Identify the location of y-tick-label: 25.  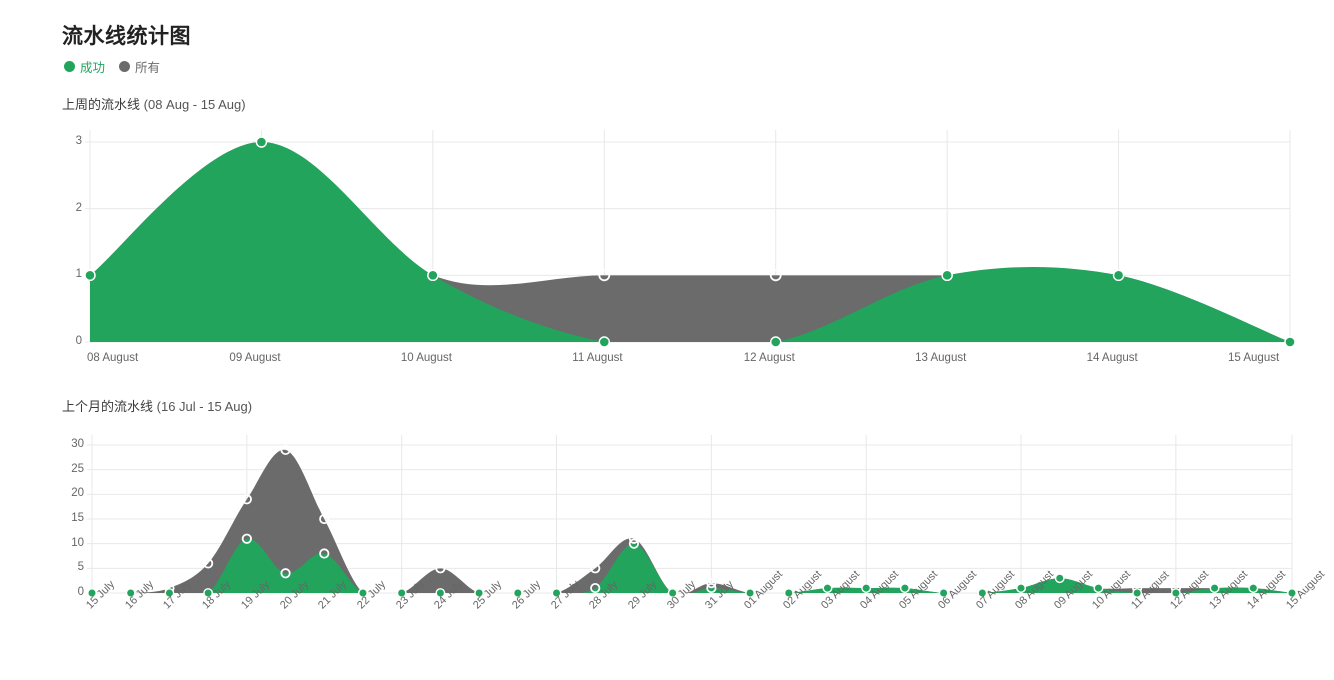
(77, 468).